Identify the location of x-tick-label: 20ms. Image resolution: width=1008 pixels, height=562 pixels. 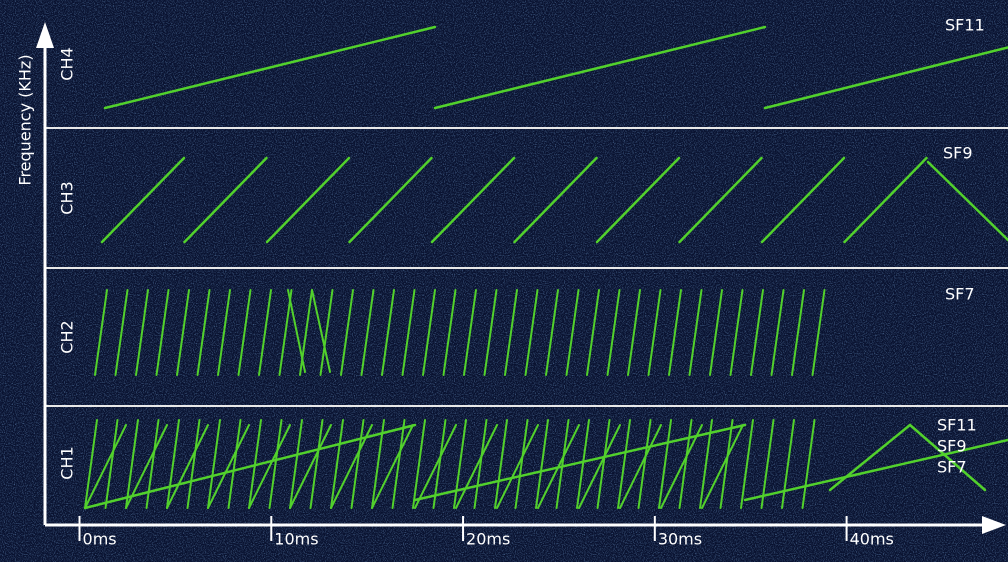
(488, 539).